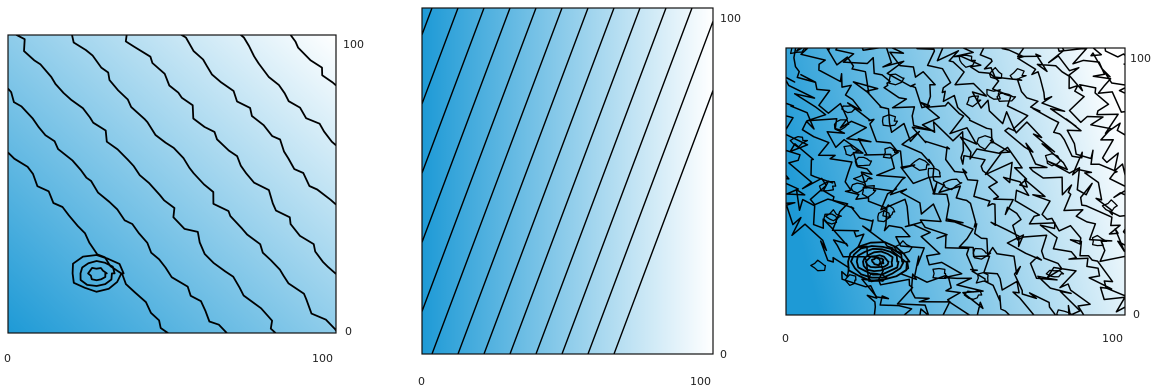 The height and width of the screenshot is (392, 1174). Describe the element at coordinates (730, 18) in the screenshot. I see `panel-b-ytick-100: 100` at that location.